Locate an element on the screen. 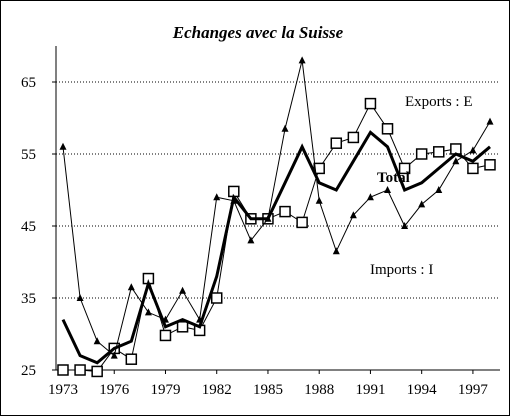  x-tick-label: 1994 is located at coordinates (422, 390).